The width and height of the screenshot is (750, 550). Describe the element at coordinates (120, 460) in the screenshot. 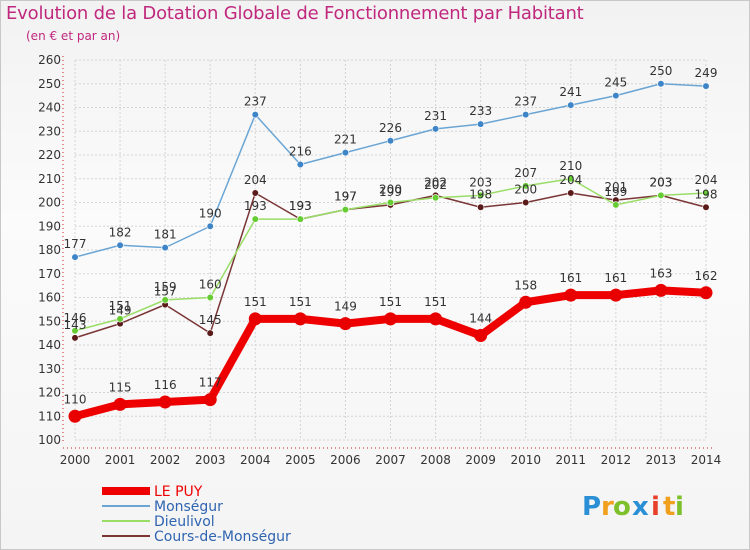

I see `x-tick-label: 2001` at that location.